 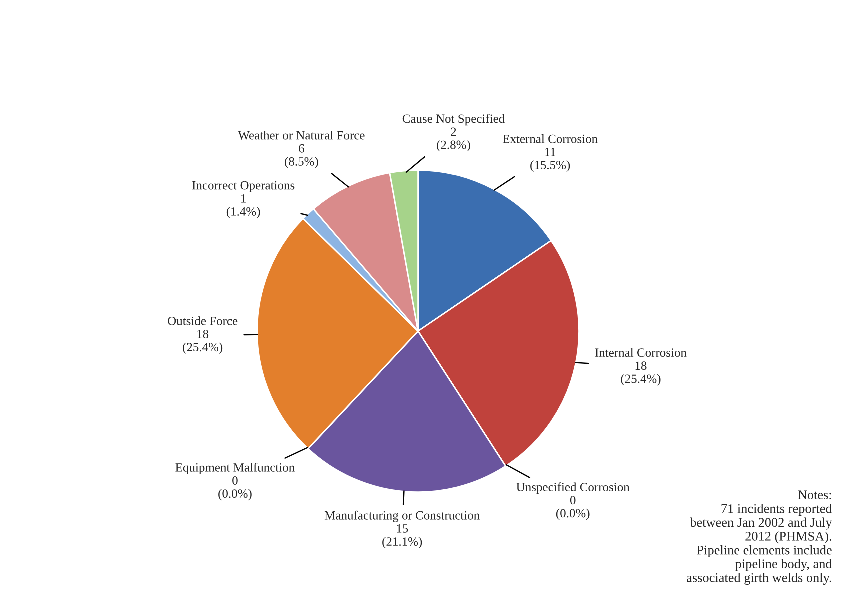 I want to click on slice-label: Outside Force, so click(x=203, y=321).